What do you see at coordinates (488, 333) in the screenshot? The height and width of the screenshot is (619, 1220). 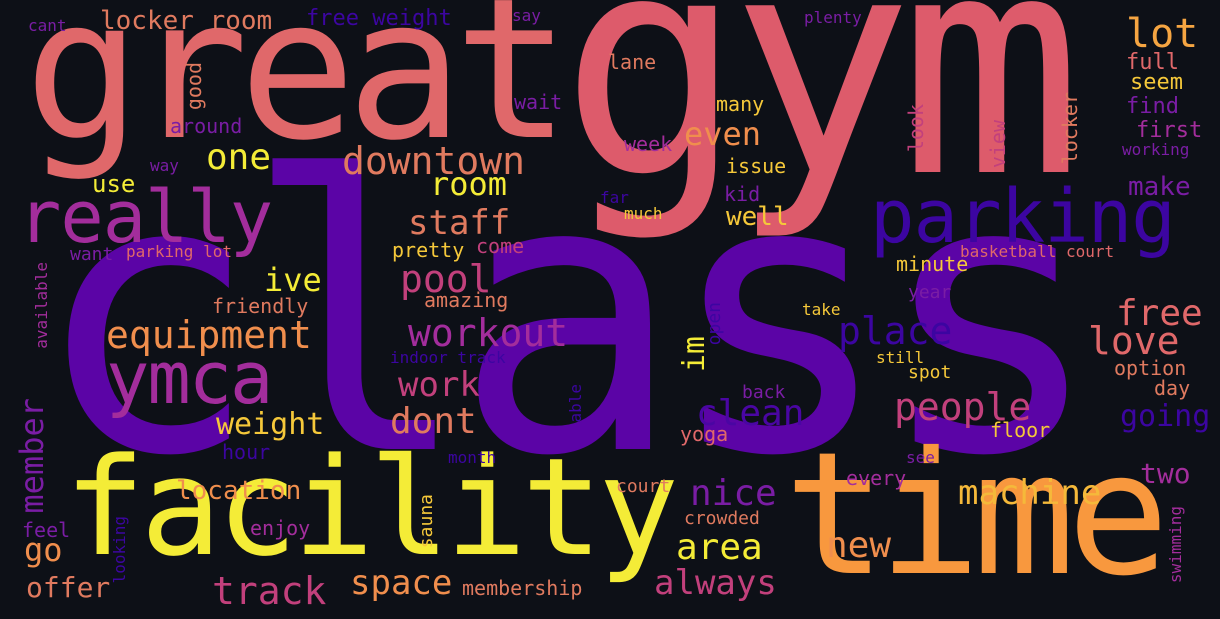 I see `word: workout` at bounding box center [488, 333].